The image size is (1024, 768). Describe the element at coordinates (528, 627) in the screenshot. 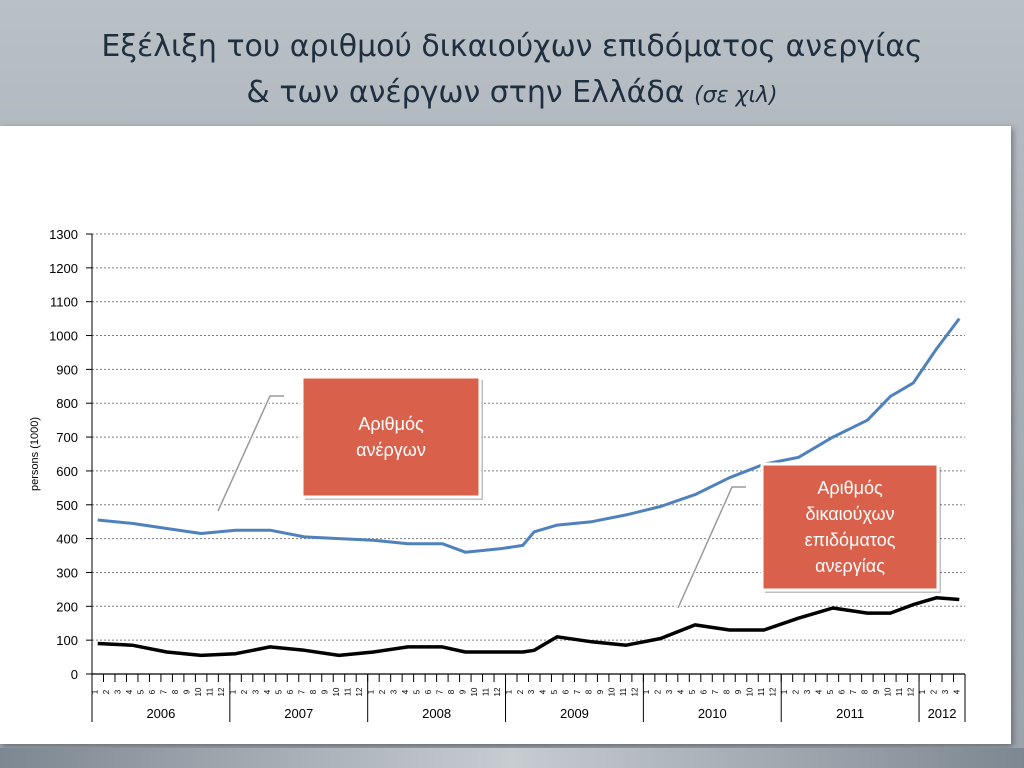

I see `series-line-beneficiaries` at that location.